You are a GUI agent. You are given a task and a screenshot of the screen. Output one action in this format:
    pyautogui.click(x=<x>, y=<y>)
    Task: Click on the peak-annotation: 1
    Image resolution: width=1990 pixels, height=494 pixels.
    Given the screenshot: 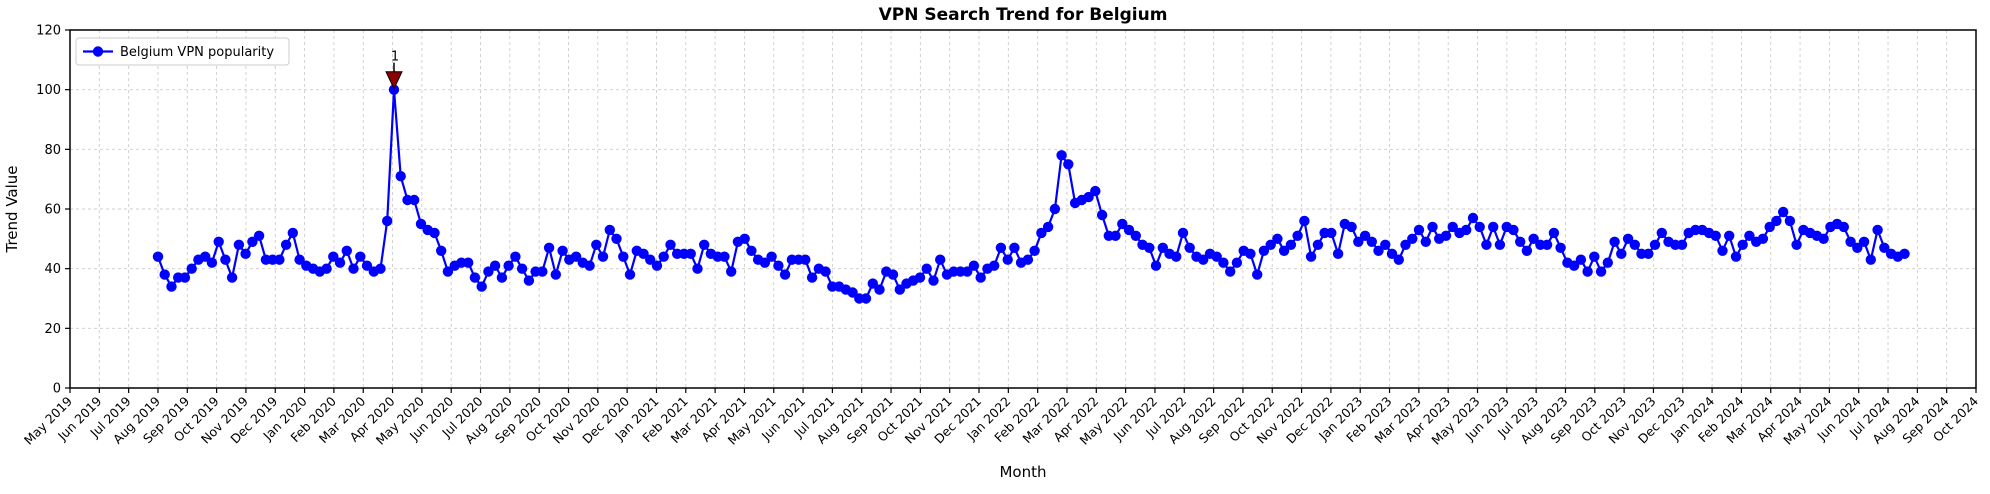 What is the action you would take?
    pyautogui.click(x=394, y=70)
    